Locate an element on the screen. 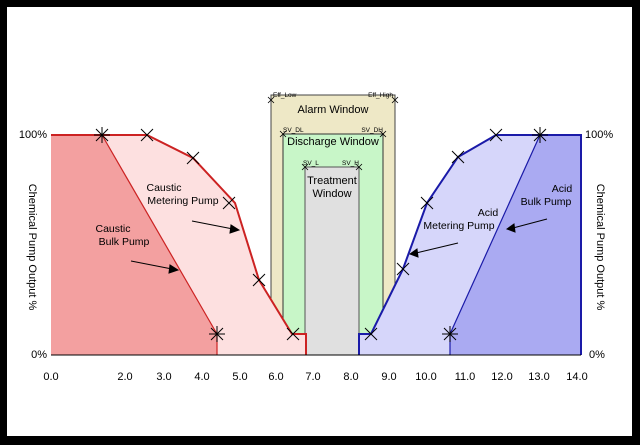 Image resolution: width=640 pixels, height=445 pixels. y-top-left: 100% is located at coordinates (33, 135).